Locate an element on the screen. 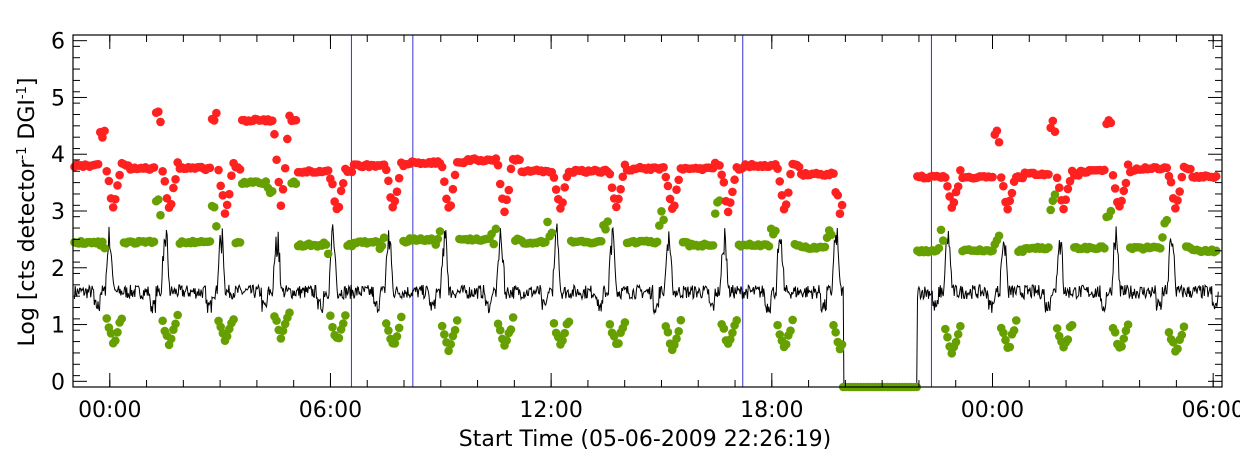 This screenshot has width=1240, height=460. y-axis-title-part: DGI is located at coordinates (27, 122).